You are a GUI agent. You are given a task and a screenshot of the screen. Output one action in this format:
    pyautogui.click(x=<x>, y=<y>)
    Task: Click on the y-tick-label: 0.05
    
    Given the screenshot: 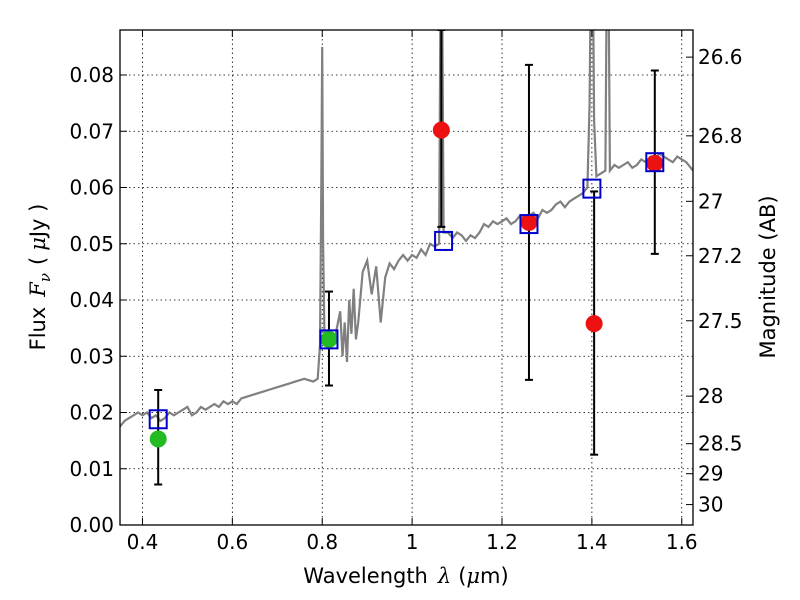 What is the action you would take?
    pyautogui.click(x=91, y=244)
    